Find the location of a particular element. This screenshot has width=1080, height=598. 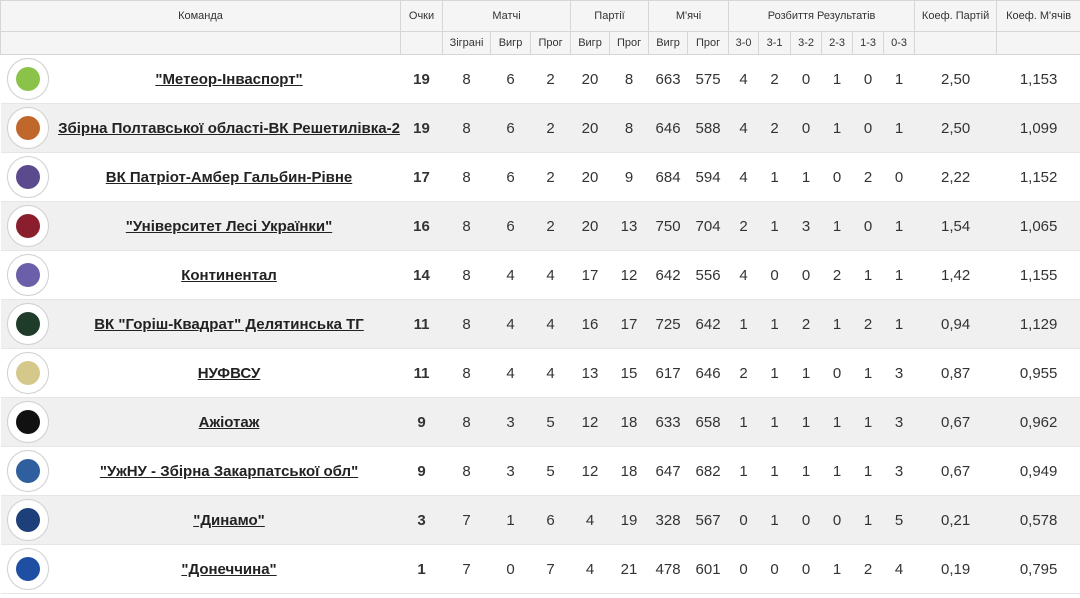

result-23-cell: 2 is located at coordinates (837, 275).